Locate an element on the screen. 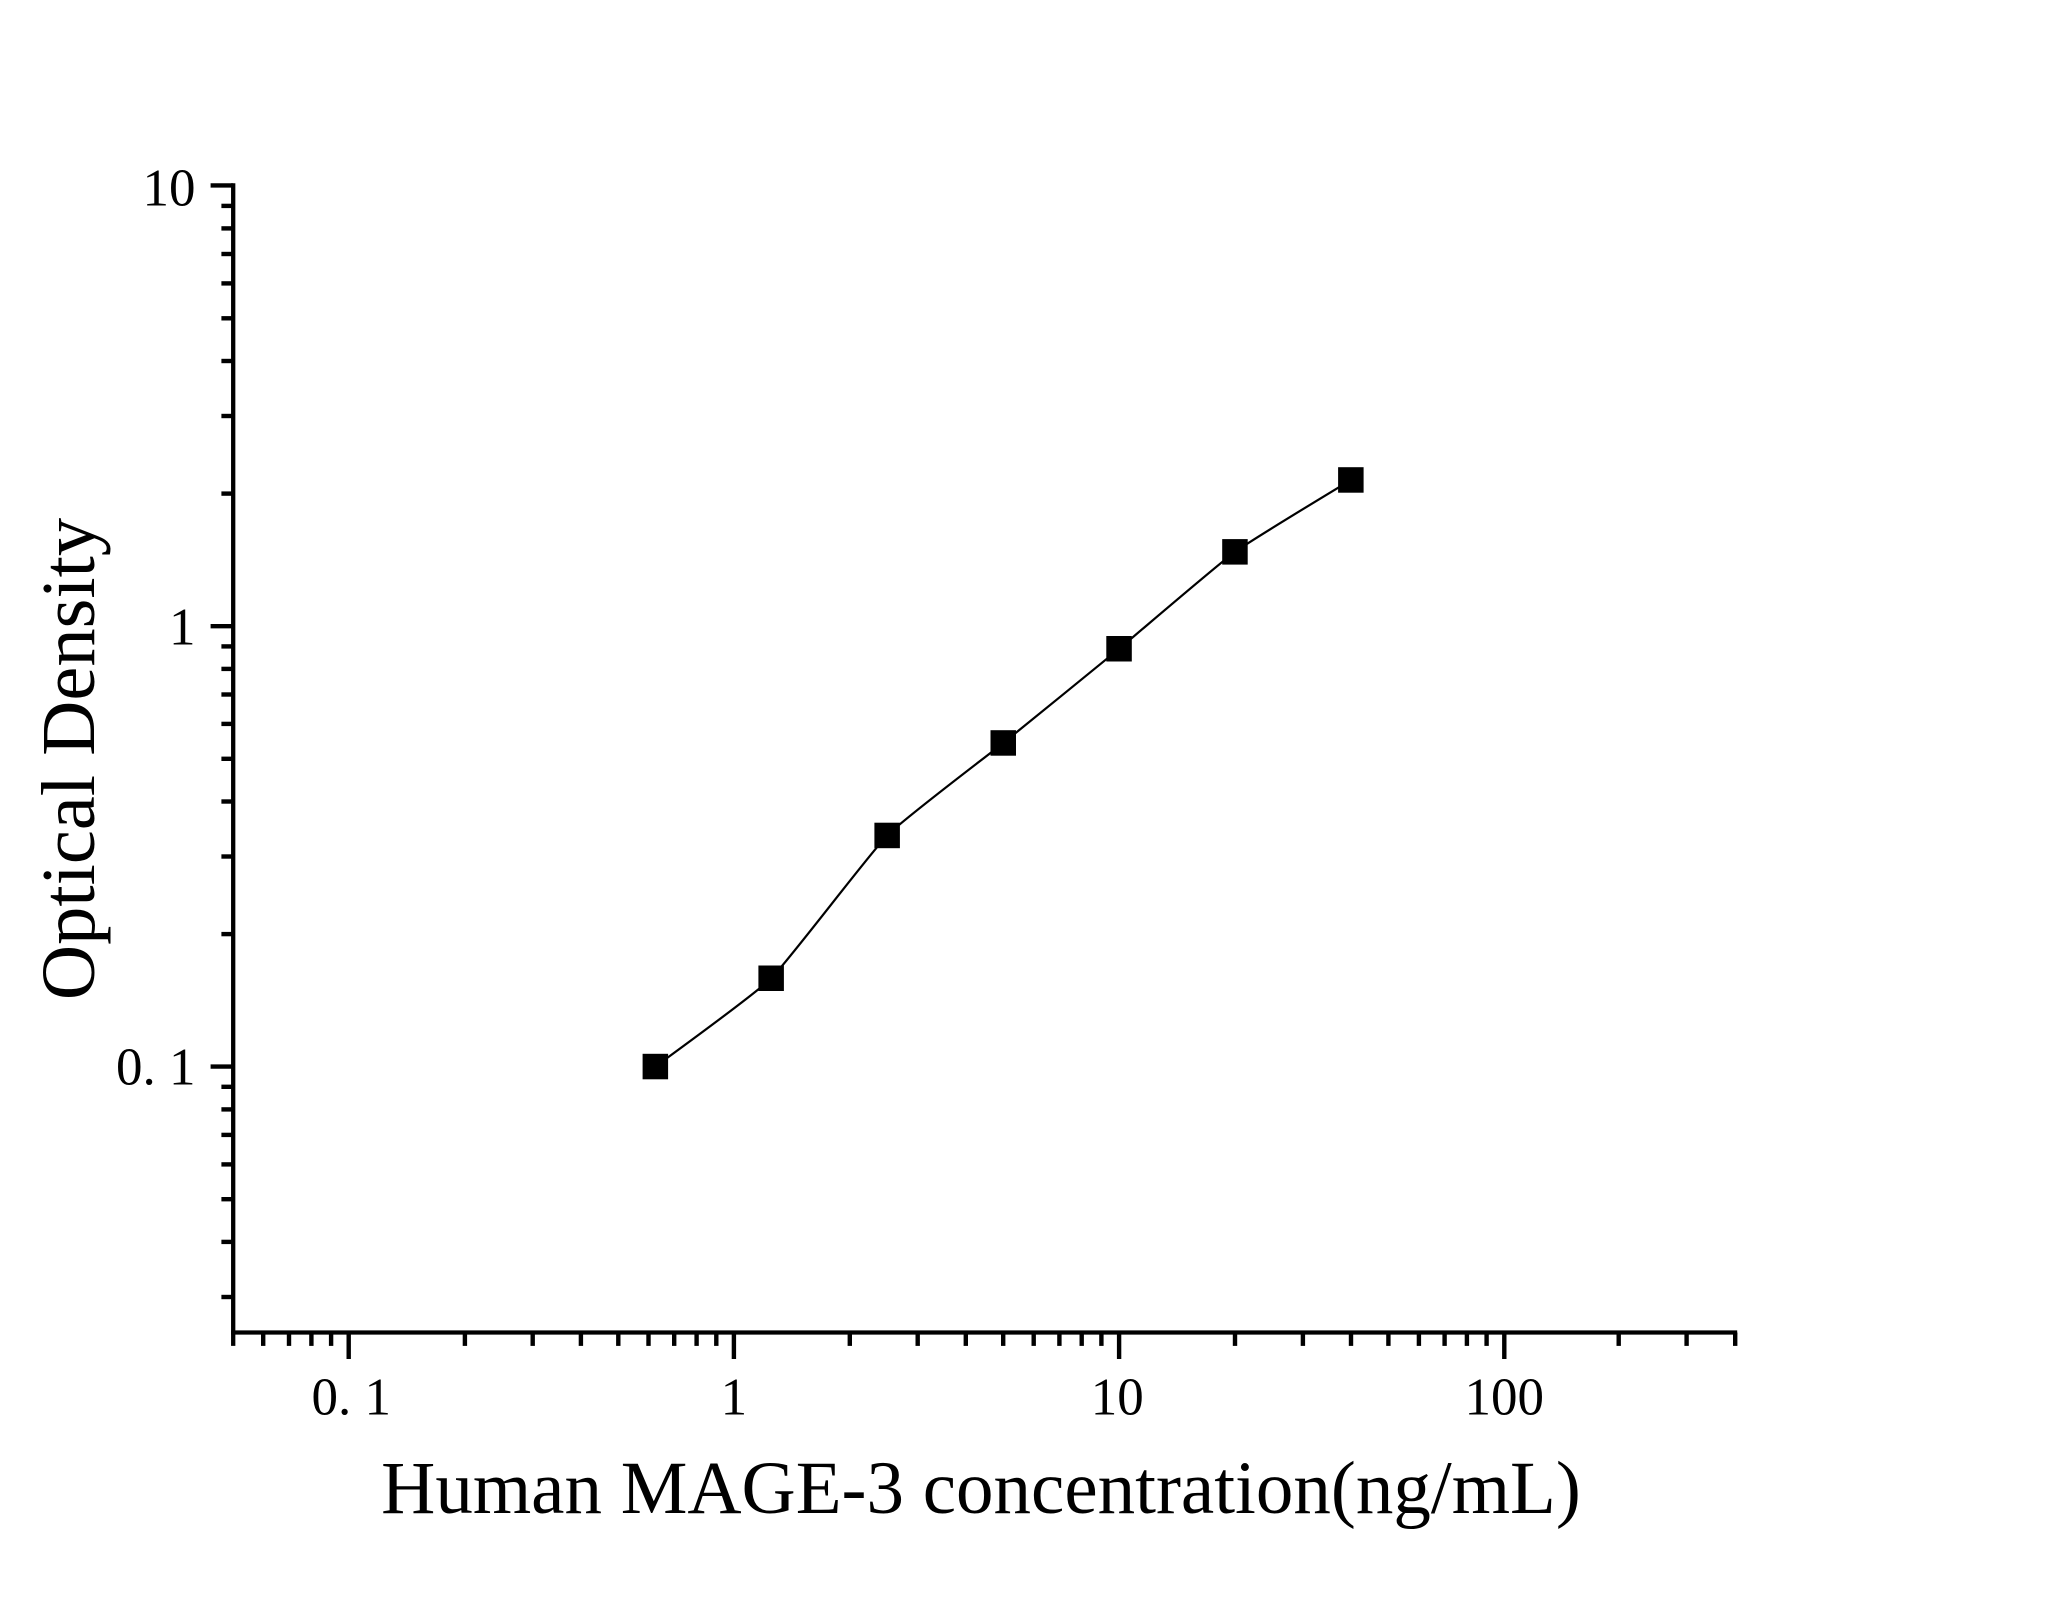 The width and height of the screenshot is (2048, 1598). svg-text:Human MAGE-3 concentration(ng/: Human MAGE-3 concentration(ng/mL) is located at coordinates (981, 1488).